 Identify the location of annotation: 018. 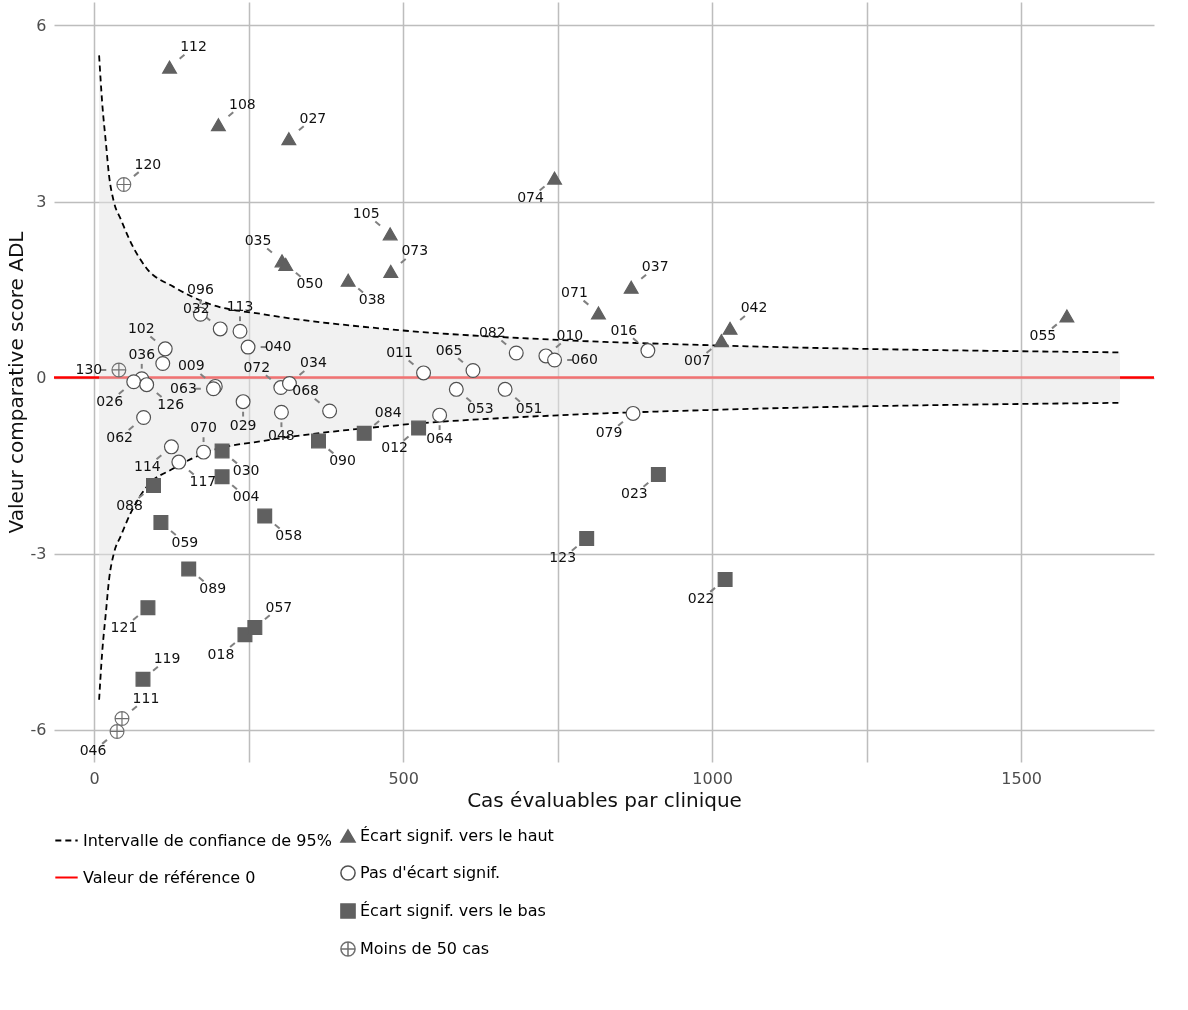
(221, 653).